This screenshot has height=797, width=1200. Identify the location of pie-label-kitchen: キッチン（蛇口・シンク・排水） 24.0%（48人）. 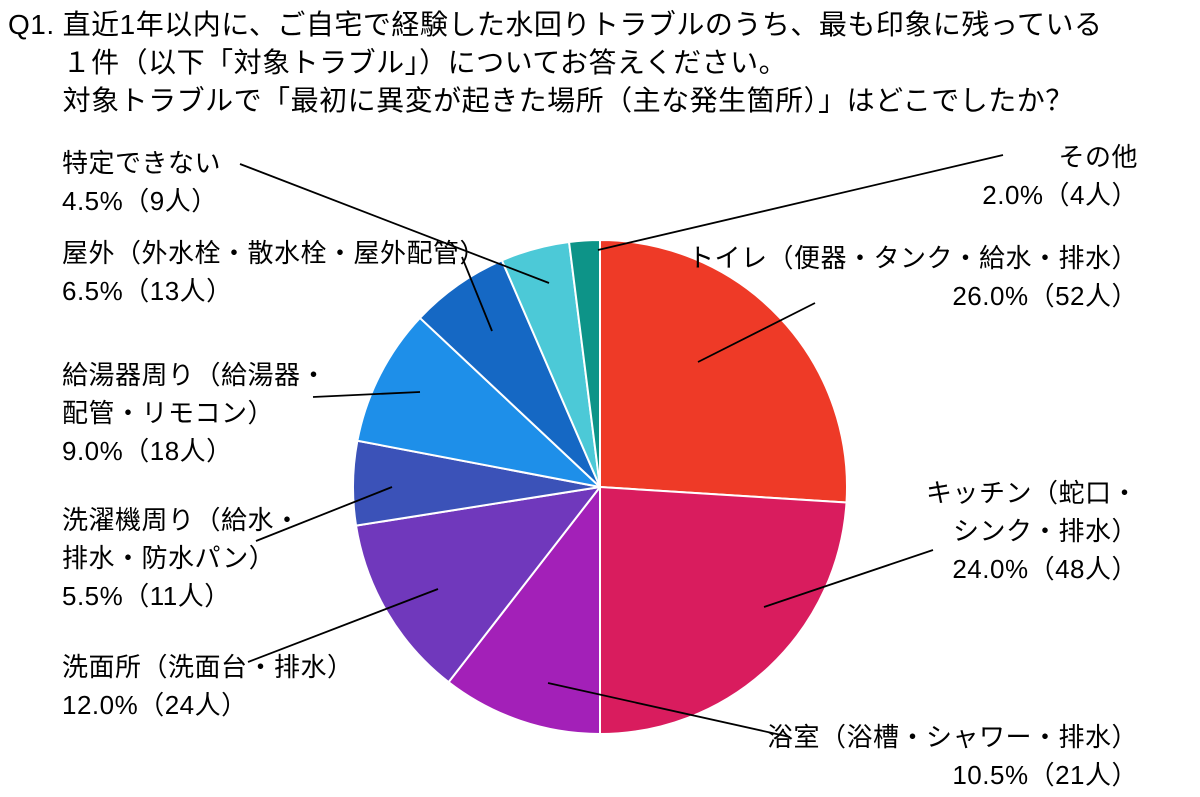
(1032, 531).